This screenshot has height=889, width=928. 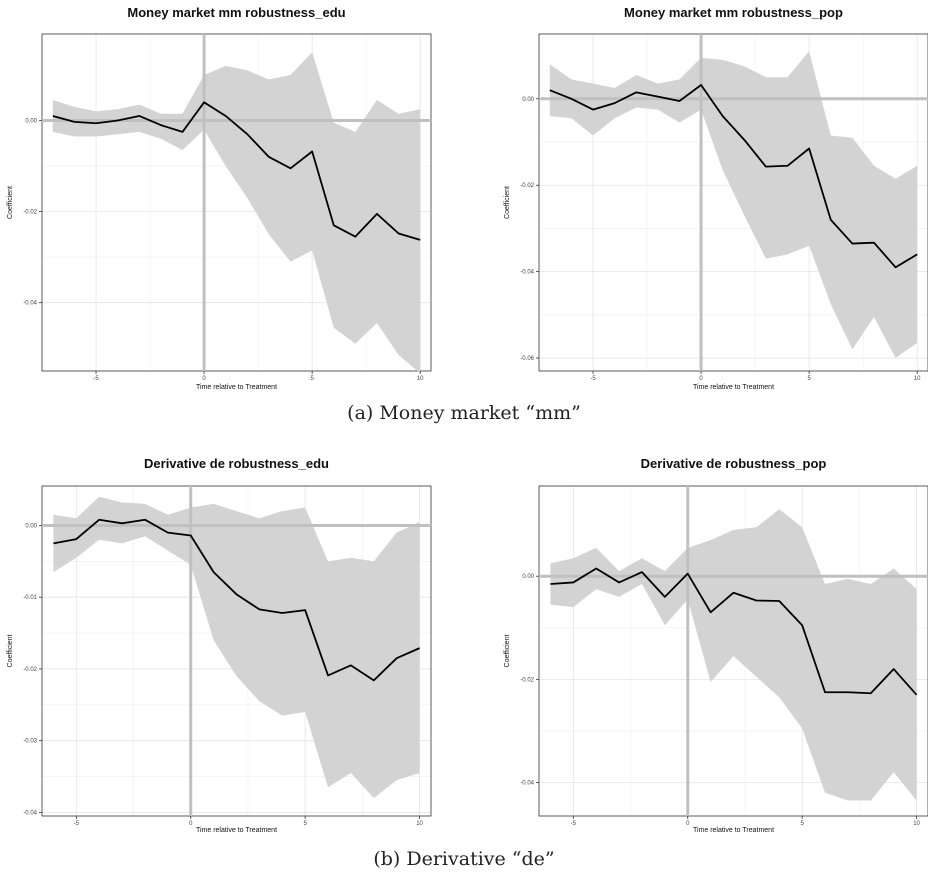 I want to click on y-tick-label: -0.01, so click(x=30, y=598).